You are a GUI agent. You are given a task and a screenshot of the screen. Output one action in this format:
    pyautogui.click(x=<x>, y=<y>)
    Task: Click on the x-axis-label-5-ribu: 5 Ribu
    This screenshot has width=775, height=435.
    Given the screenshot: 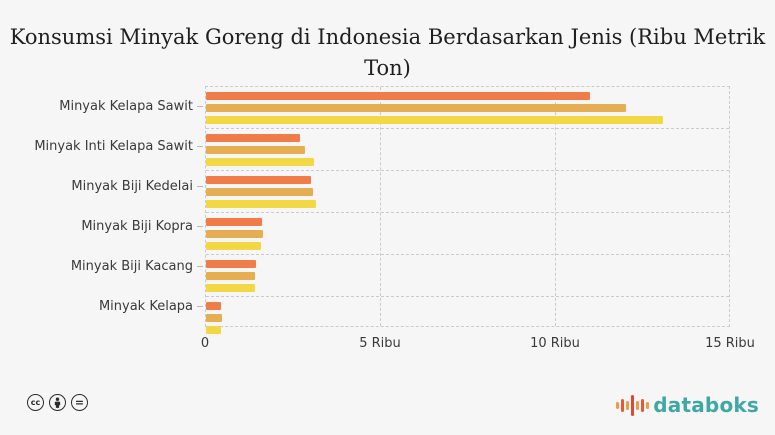 What is the action you would take?
    pyautogui.click(x=380, y=343)
    